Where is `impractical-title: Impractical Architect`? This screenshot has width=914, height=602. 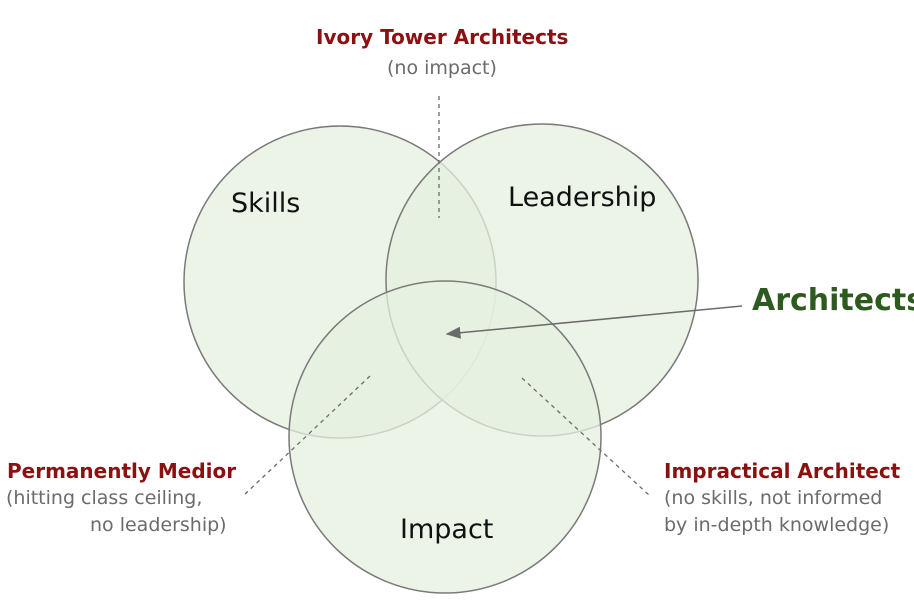
impractical-title: Impractical Architect is located at coordinates (782, 471).